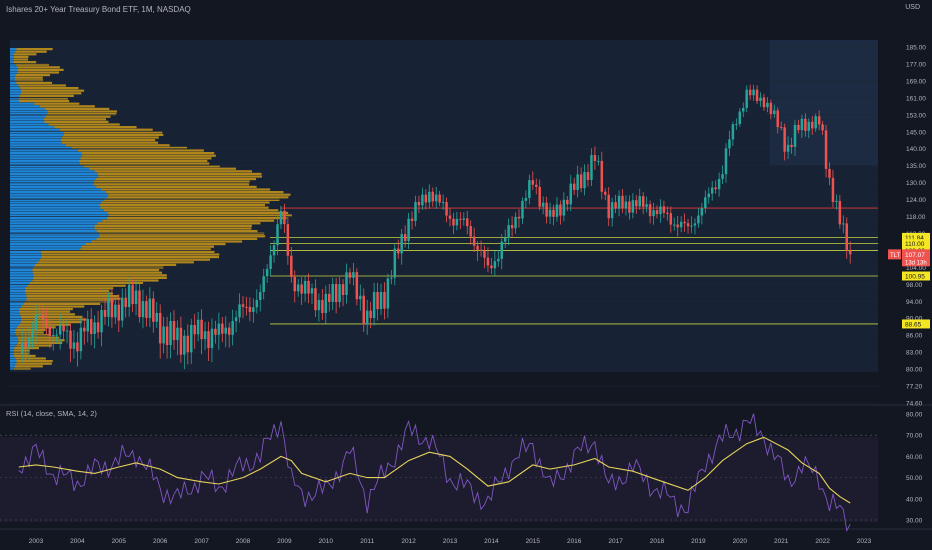 This screenshot has height=550, width=932. Describe the element at coordinates (284, 541) in the screenshot. I see `time-axis-tick: 2009` at that location.